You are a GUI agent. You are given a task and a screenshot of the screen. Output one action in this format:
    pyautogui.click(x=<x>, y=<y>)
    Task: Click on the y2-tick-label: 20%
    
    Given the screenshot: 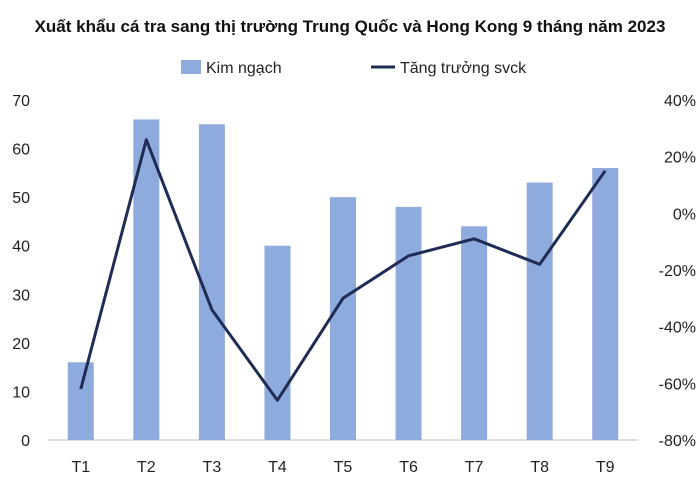 What is the action you would take?
    pyautogui.click(x=680, y=158)
    